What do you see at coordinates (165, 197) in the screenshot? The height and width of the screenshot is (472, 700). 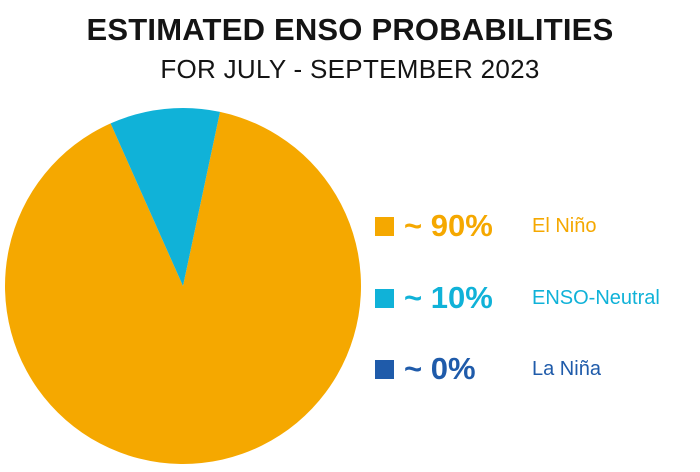 I see `pie-slice-enso-neutral` at bounding box center [165, 197].